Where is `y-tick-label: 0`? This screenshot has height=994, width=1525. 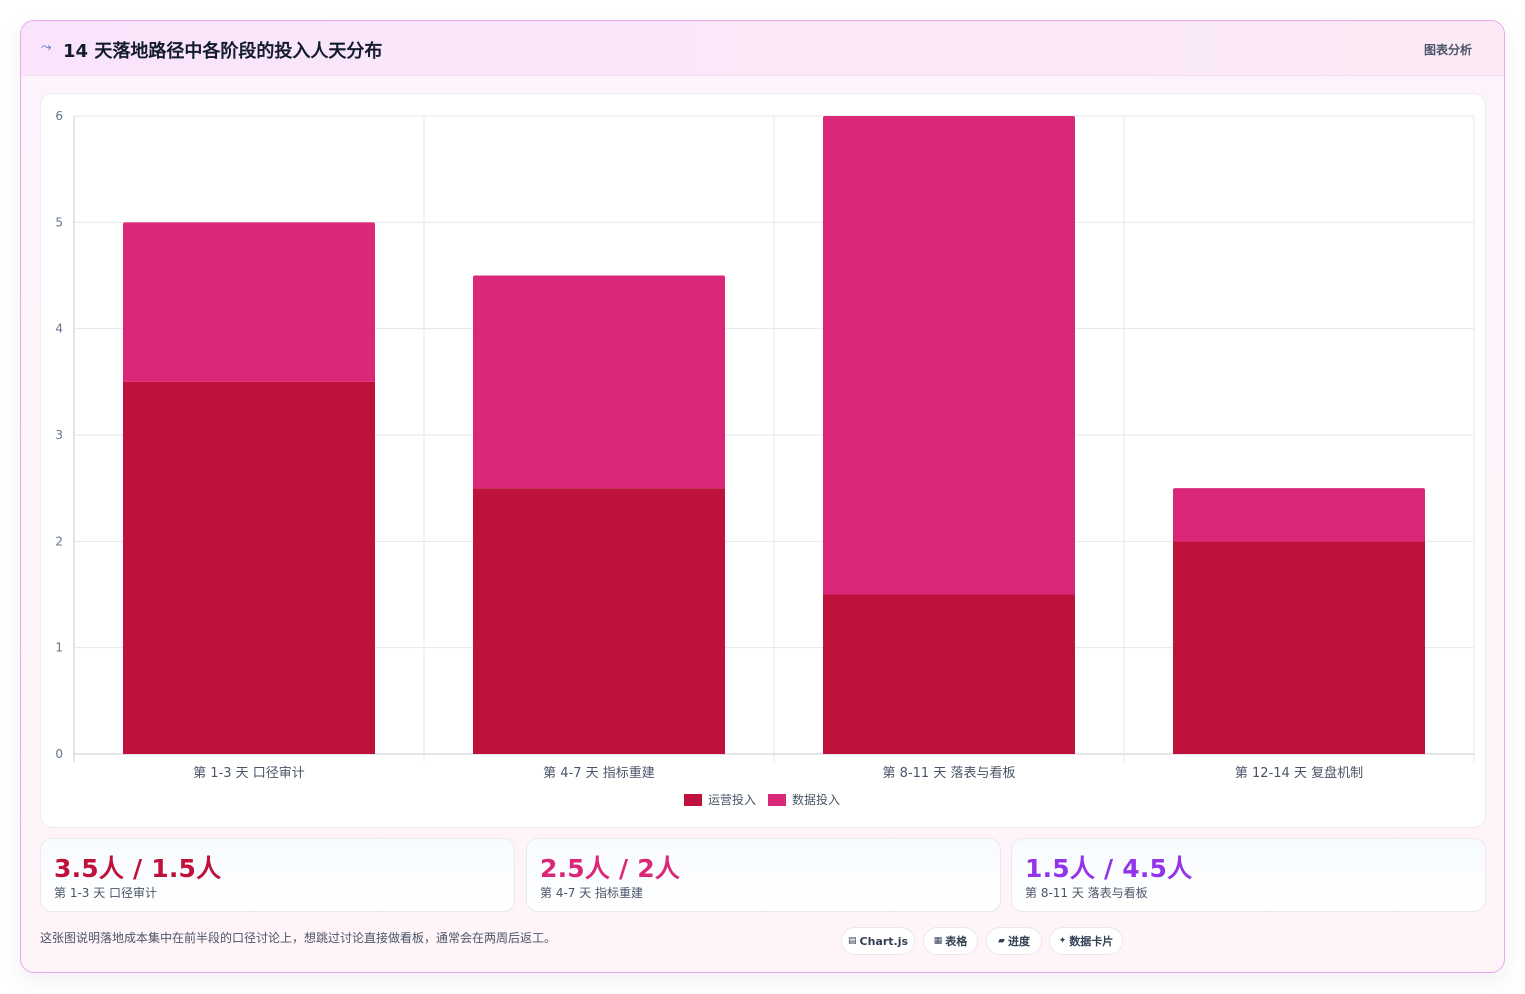 y-tick-label: 0 is located at coordinates (59, 754).